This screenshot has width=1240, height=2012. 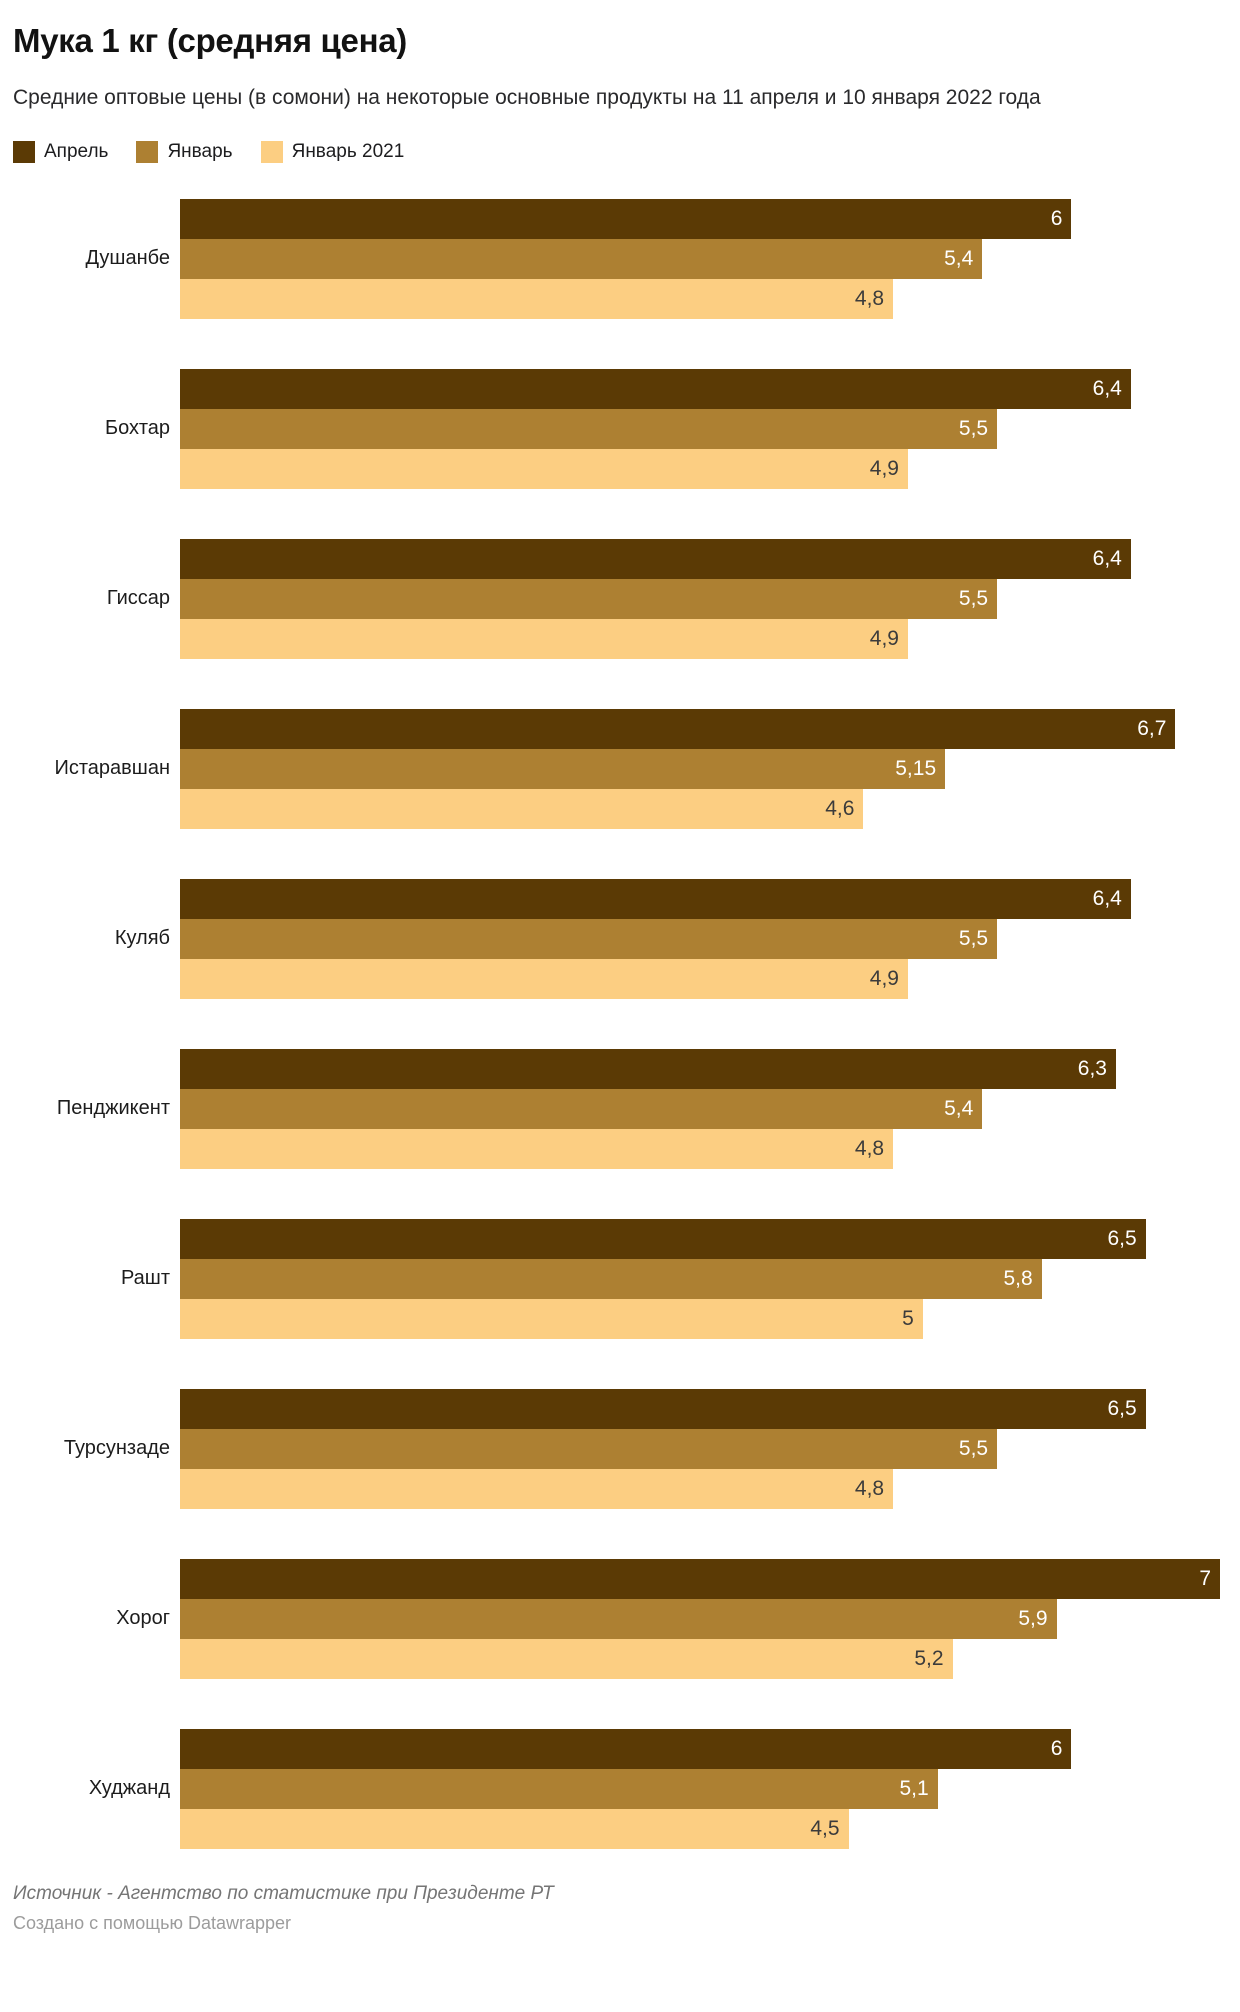 I want to click on bar: 5,1, so click(x=559, y=1788).